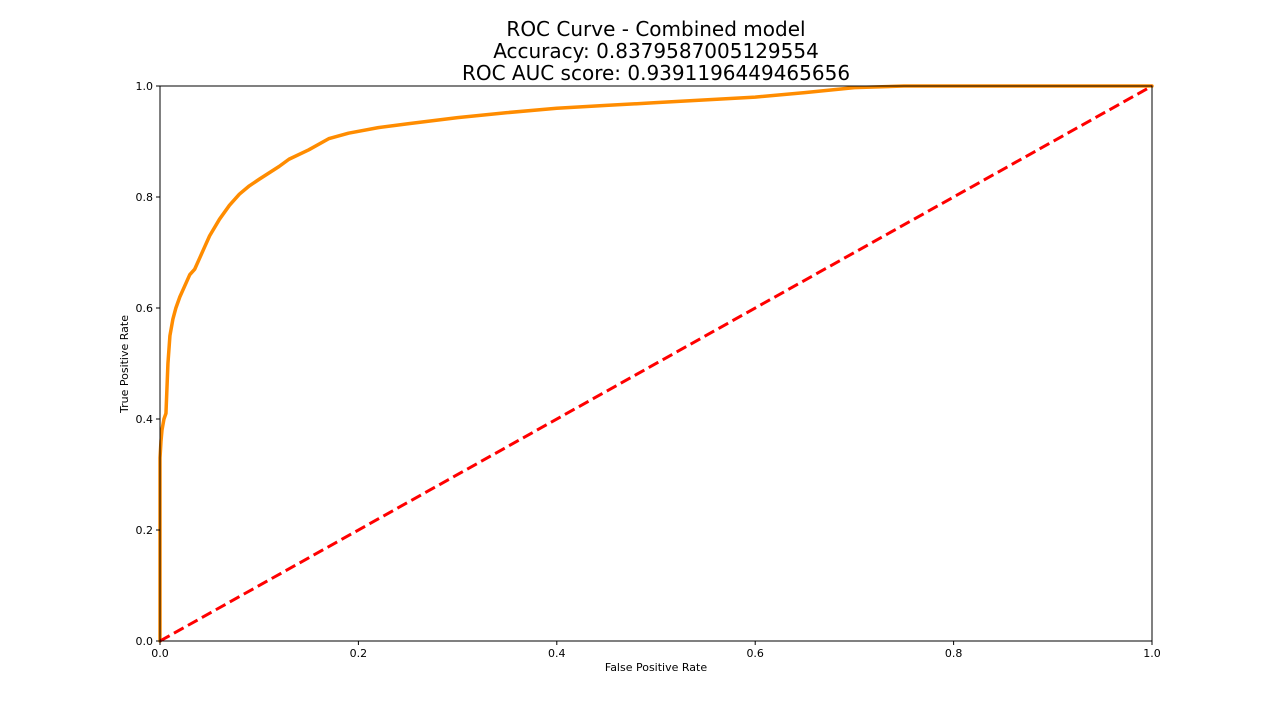 This screenshot has width=1280, height=720. Describe the element at coordinates (145, 641) in the screenshot. I see `y-tick-label: 0.0` at that location.